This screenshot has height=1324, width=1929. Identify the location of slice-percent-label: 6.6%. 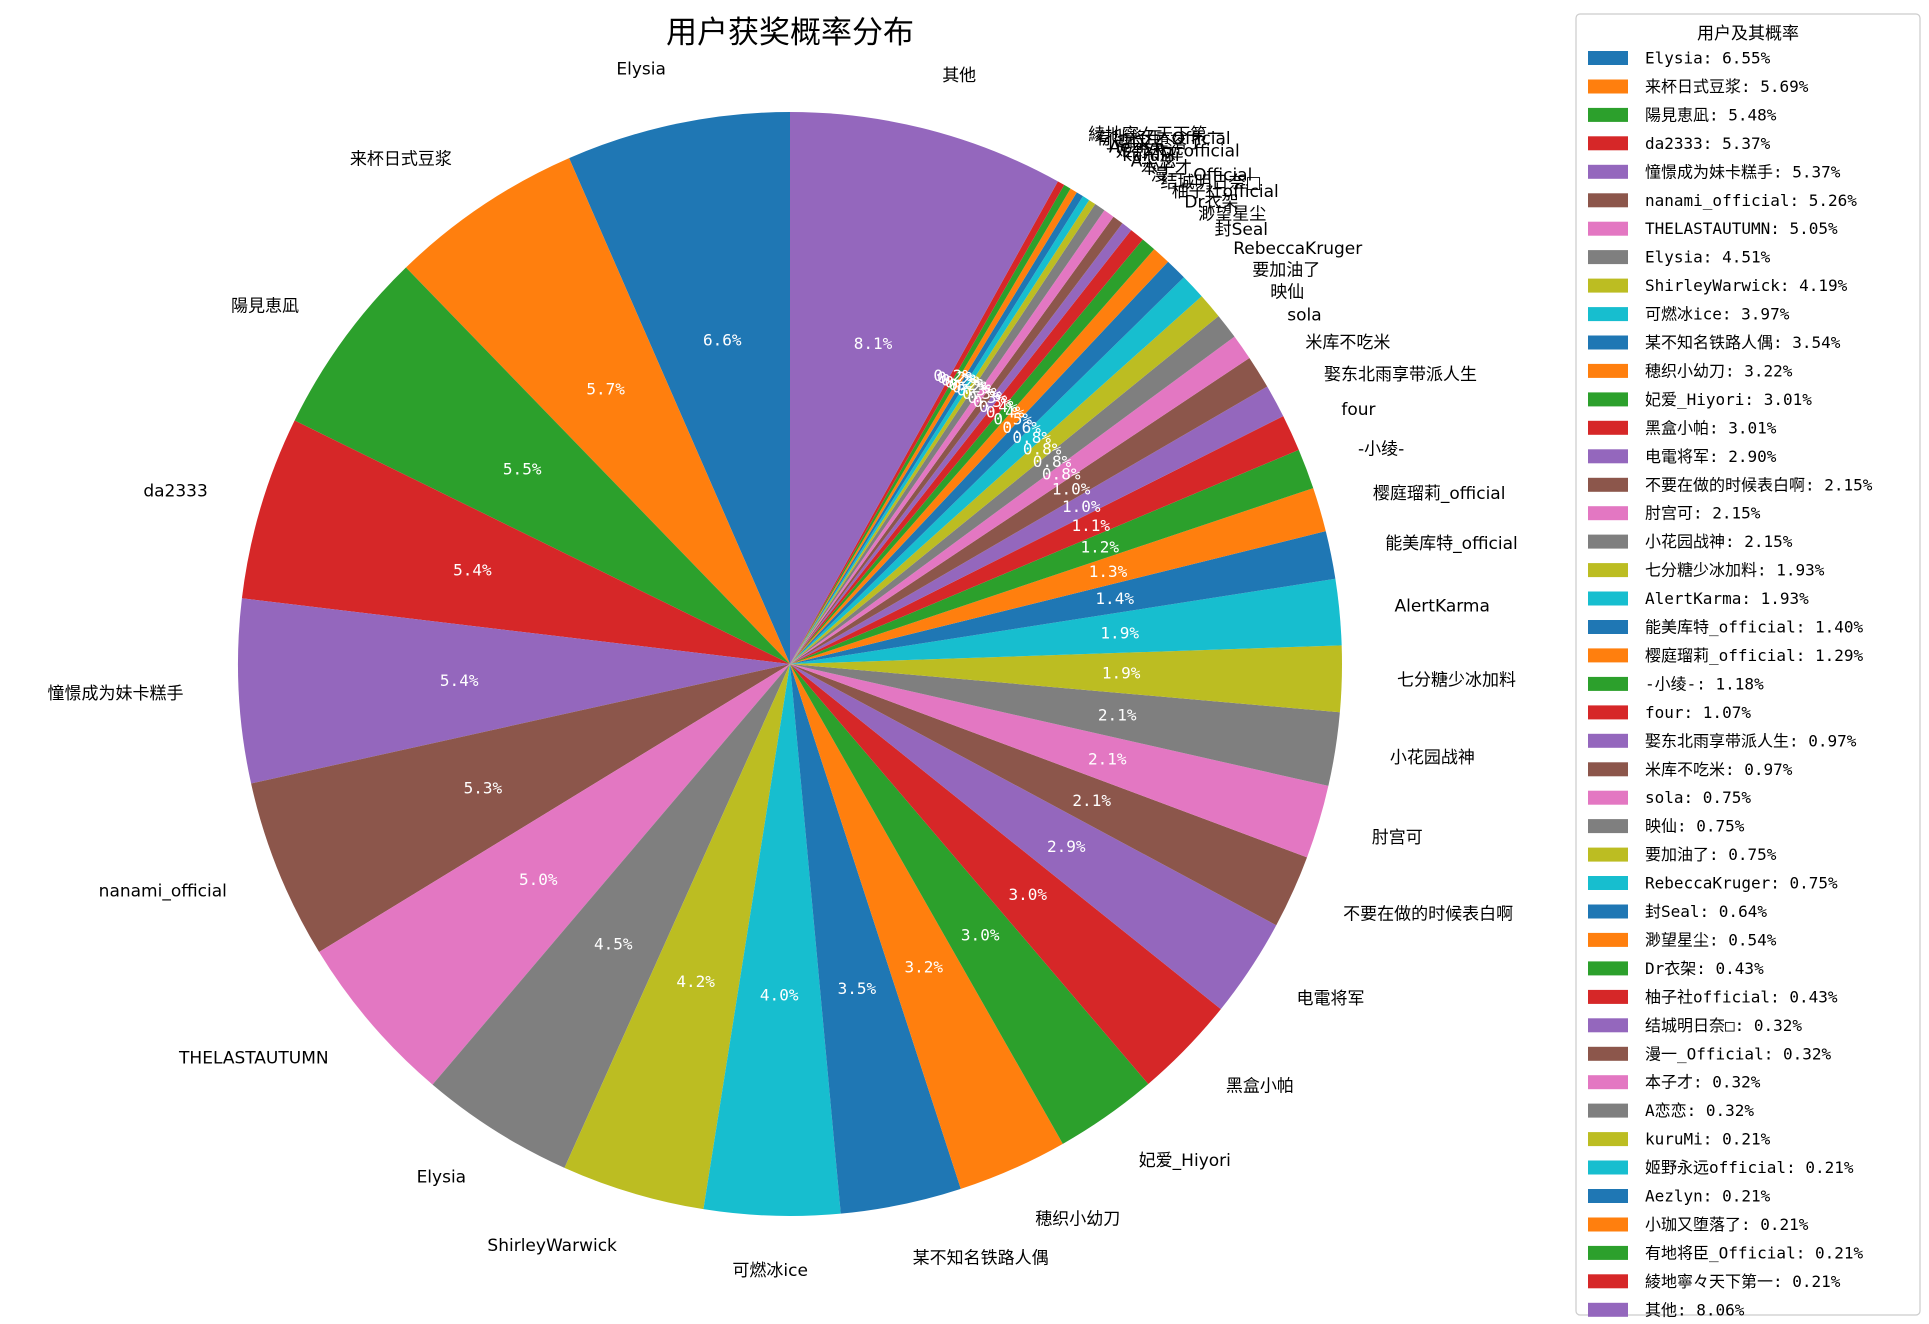
(722, 339).